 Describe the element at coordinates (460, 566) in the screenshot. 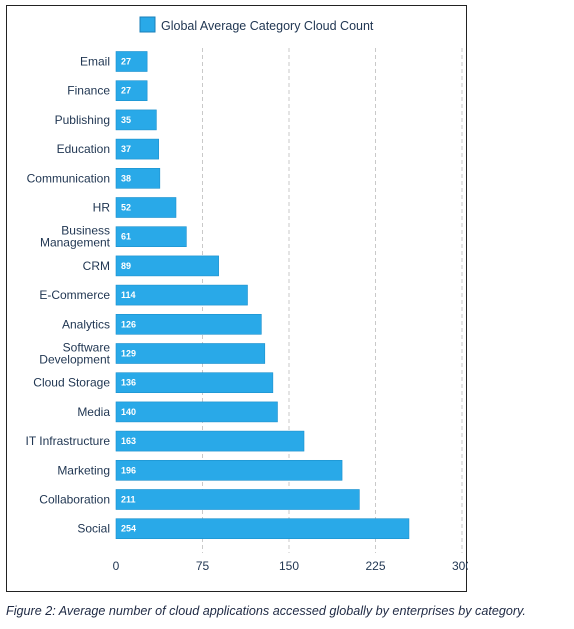

I see `x-tick-label: 300` at that location.